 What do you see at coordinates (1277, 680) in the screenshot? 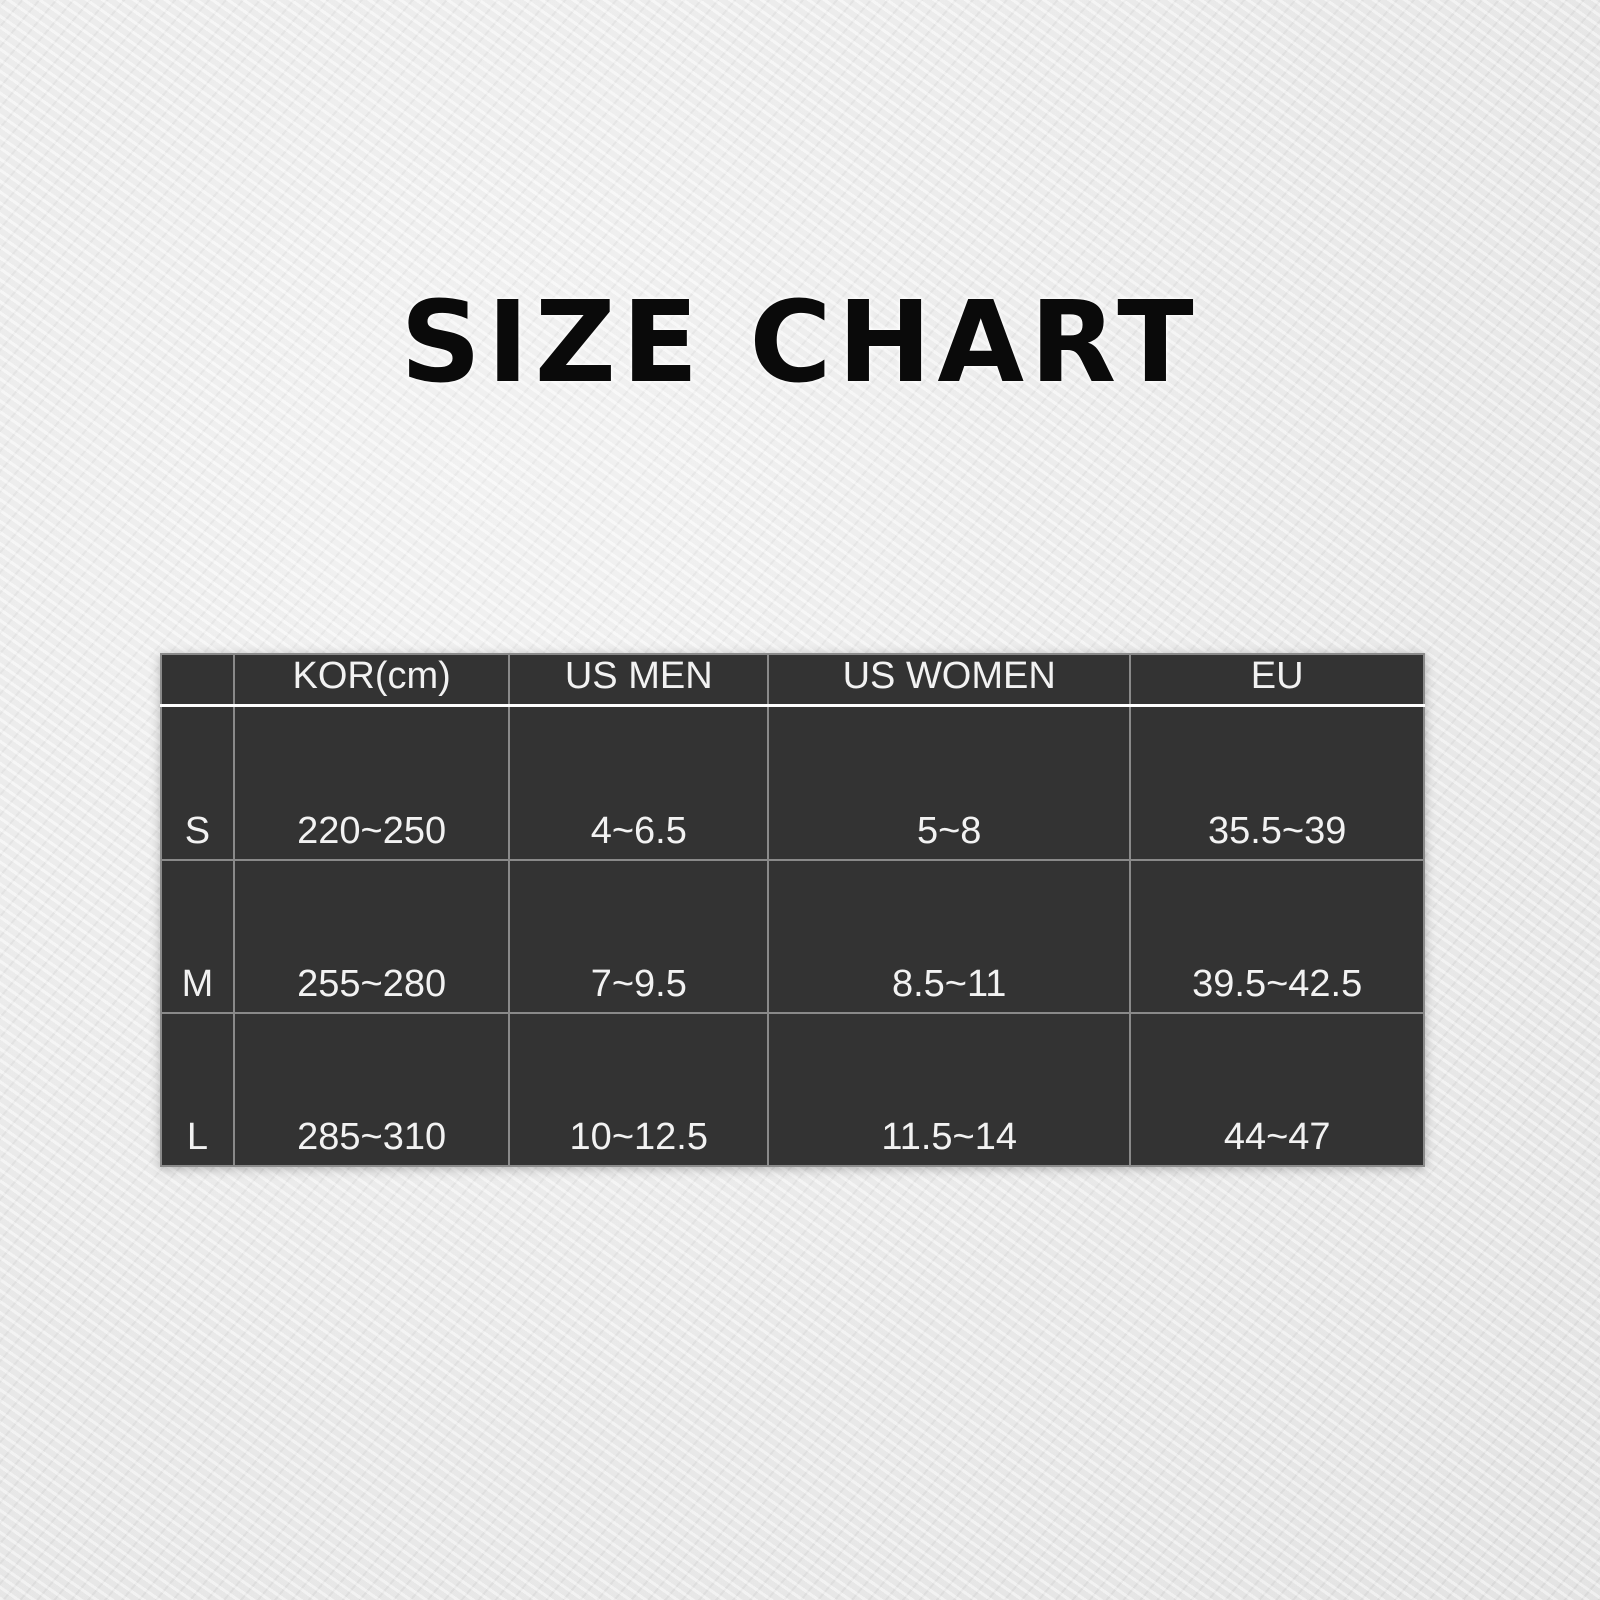
I see `header-cell: EU` at bounding box center [1277, 680].